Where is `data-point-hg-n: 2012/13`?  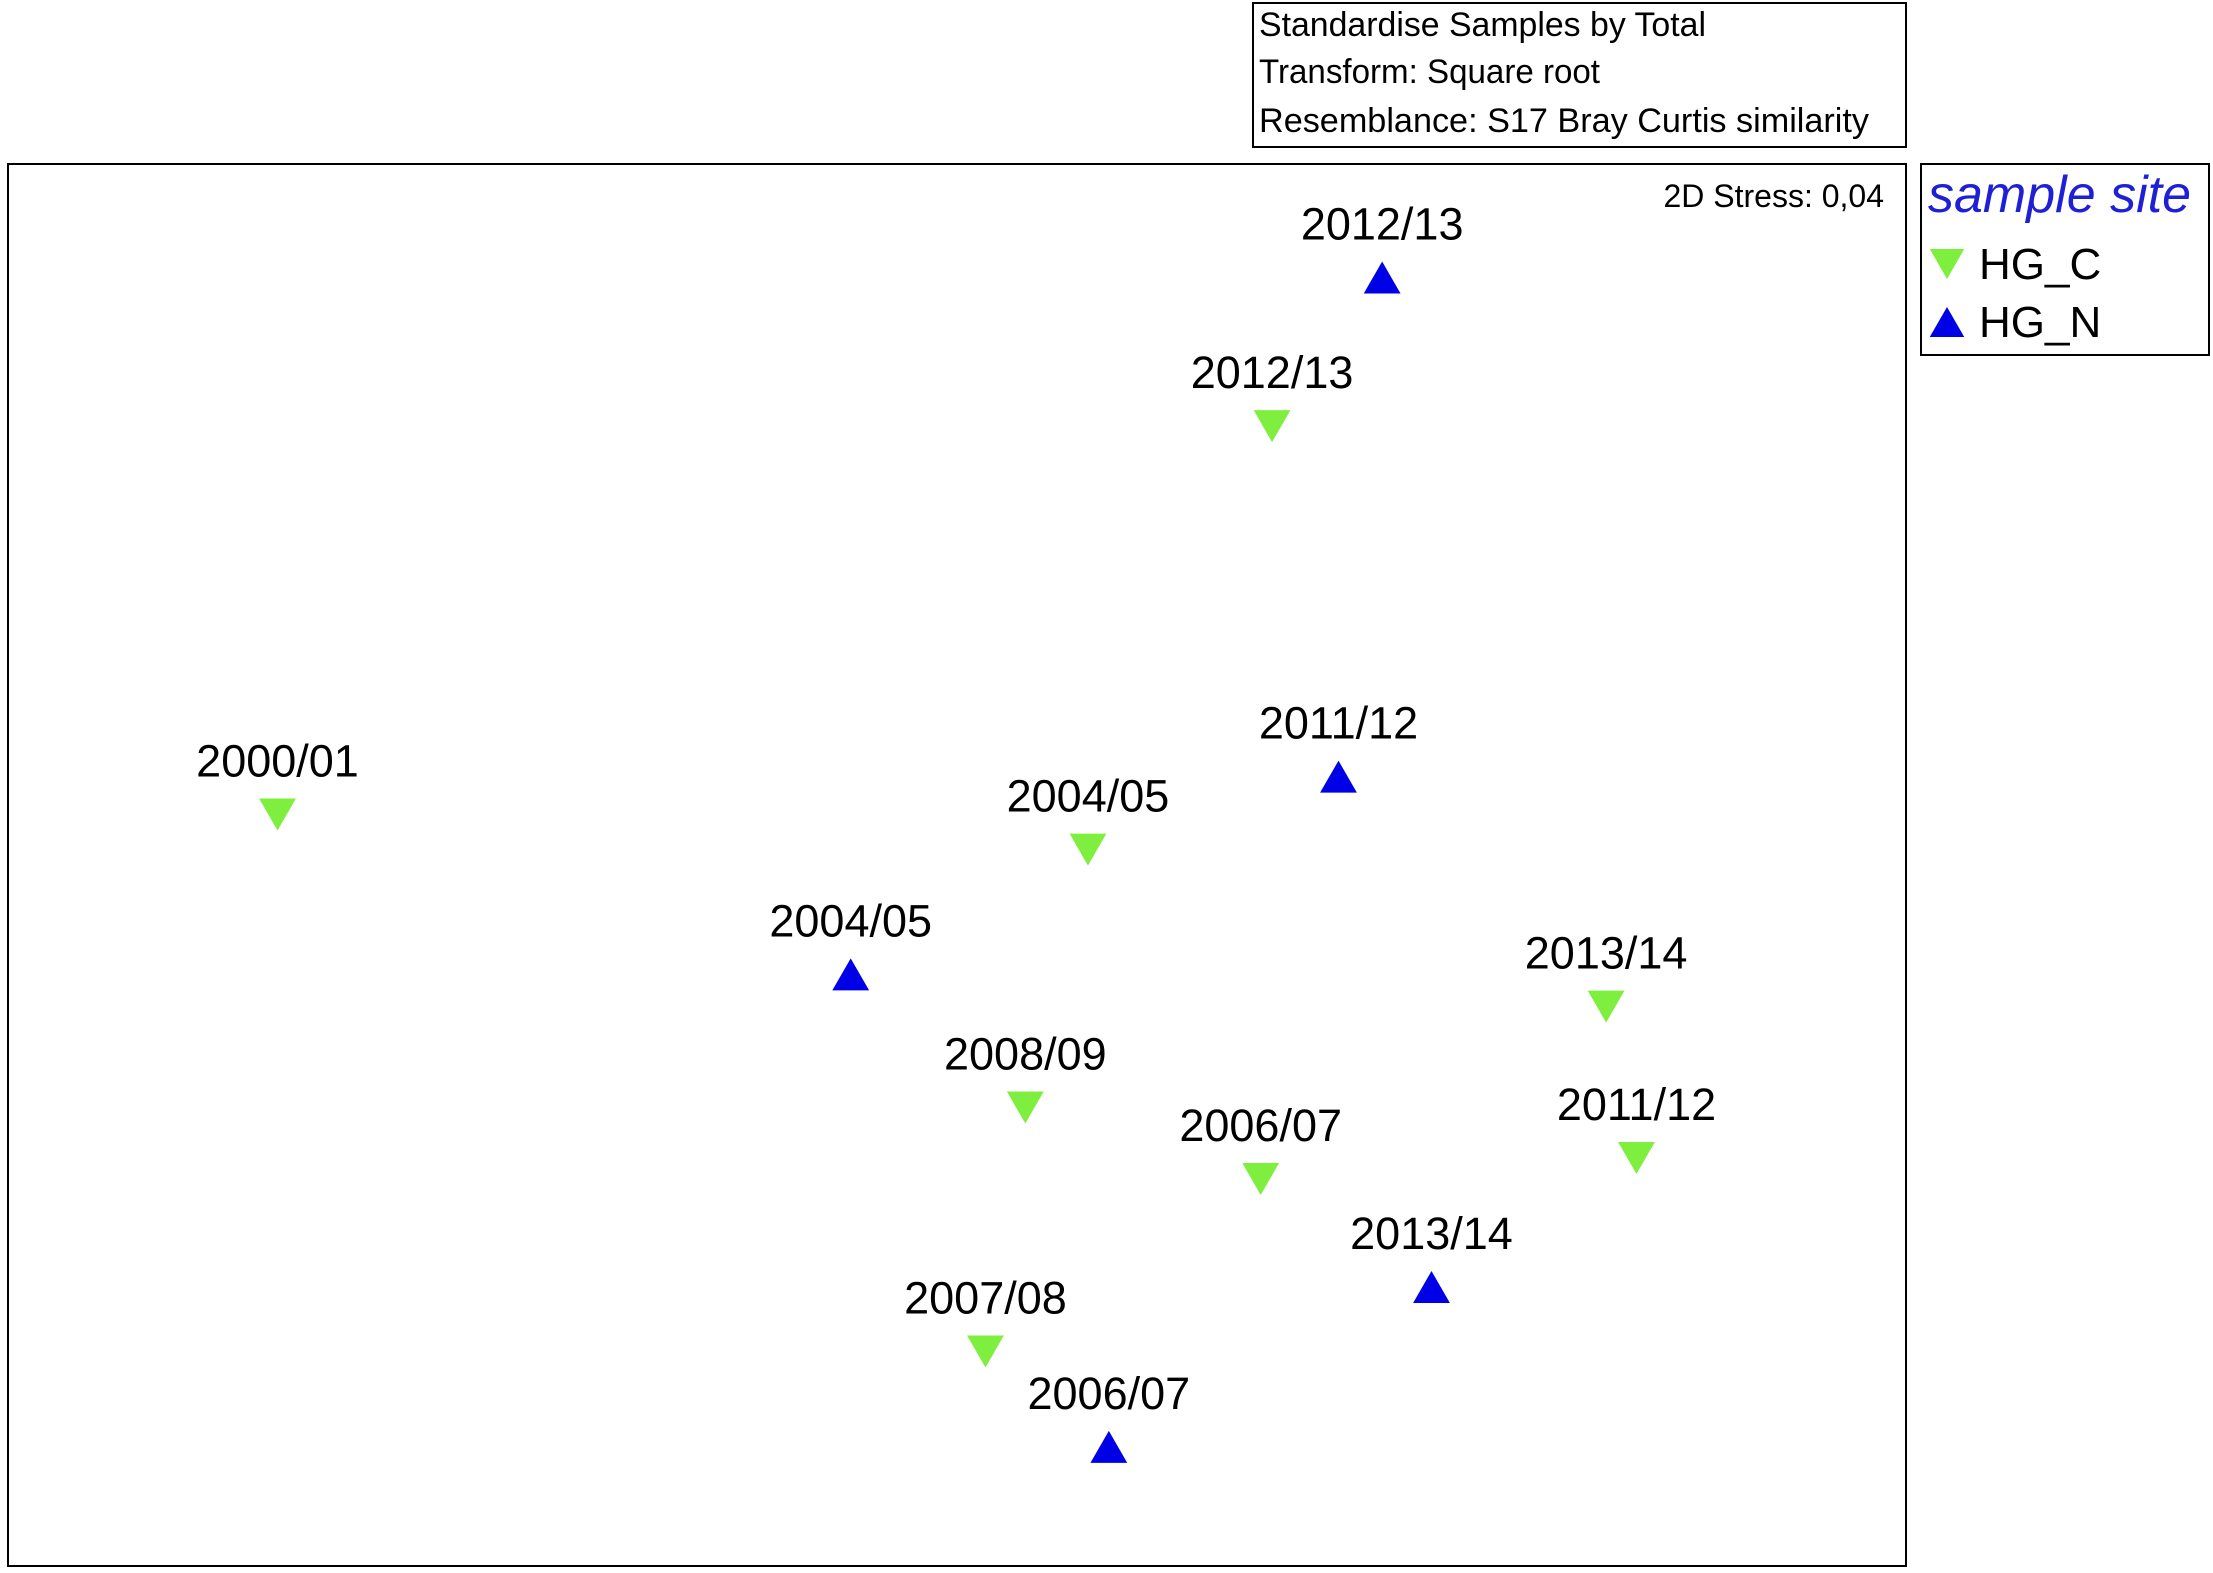 data-point-hg-n: 2012/13 is located at coordinates (1382, 246).